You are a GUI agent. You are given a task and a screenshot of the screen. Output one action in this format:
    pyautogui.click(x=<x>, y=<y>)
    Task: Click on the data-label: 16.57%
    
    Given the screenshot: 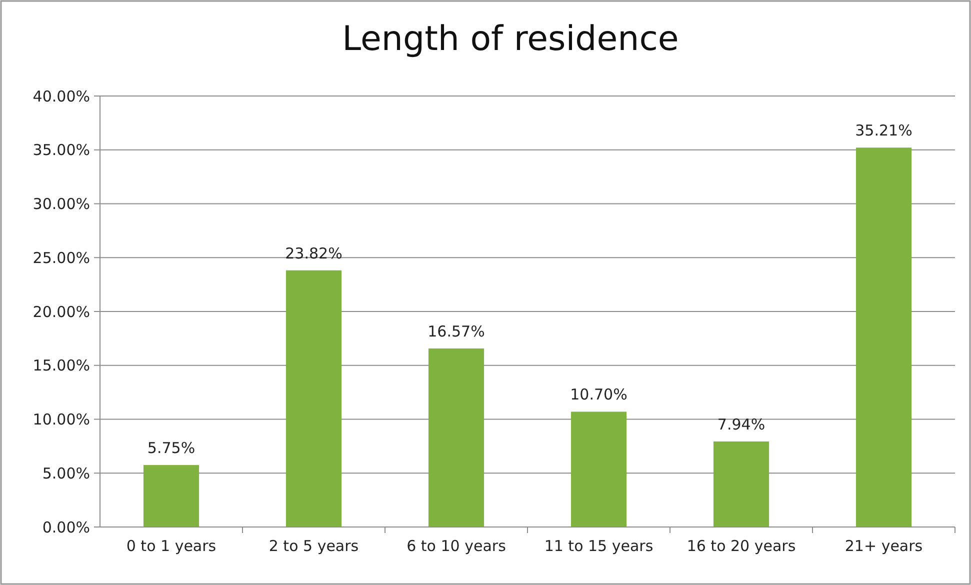 What is the action you would take?
    pyautogui.click(x=456, y=331)
    